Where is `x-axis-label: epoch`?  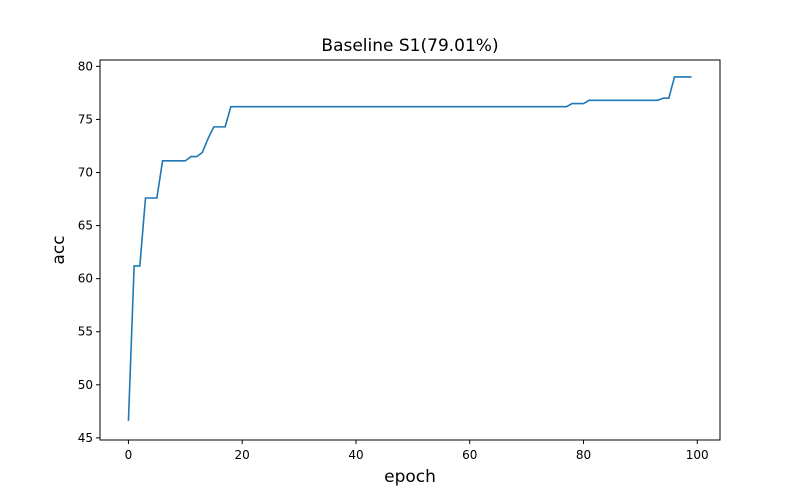 x-axis-label: epoch is located at coordinates (410, 477).